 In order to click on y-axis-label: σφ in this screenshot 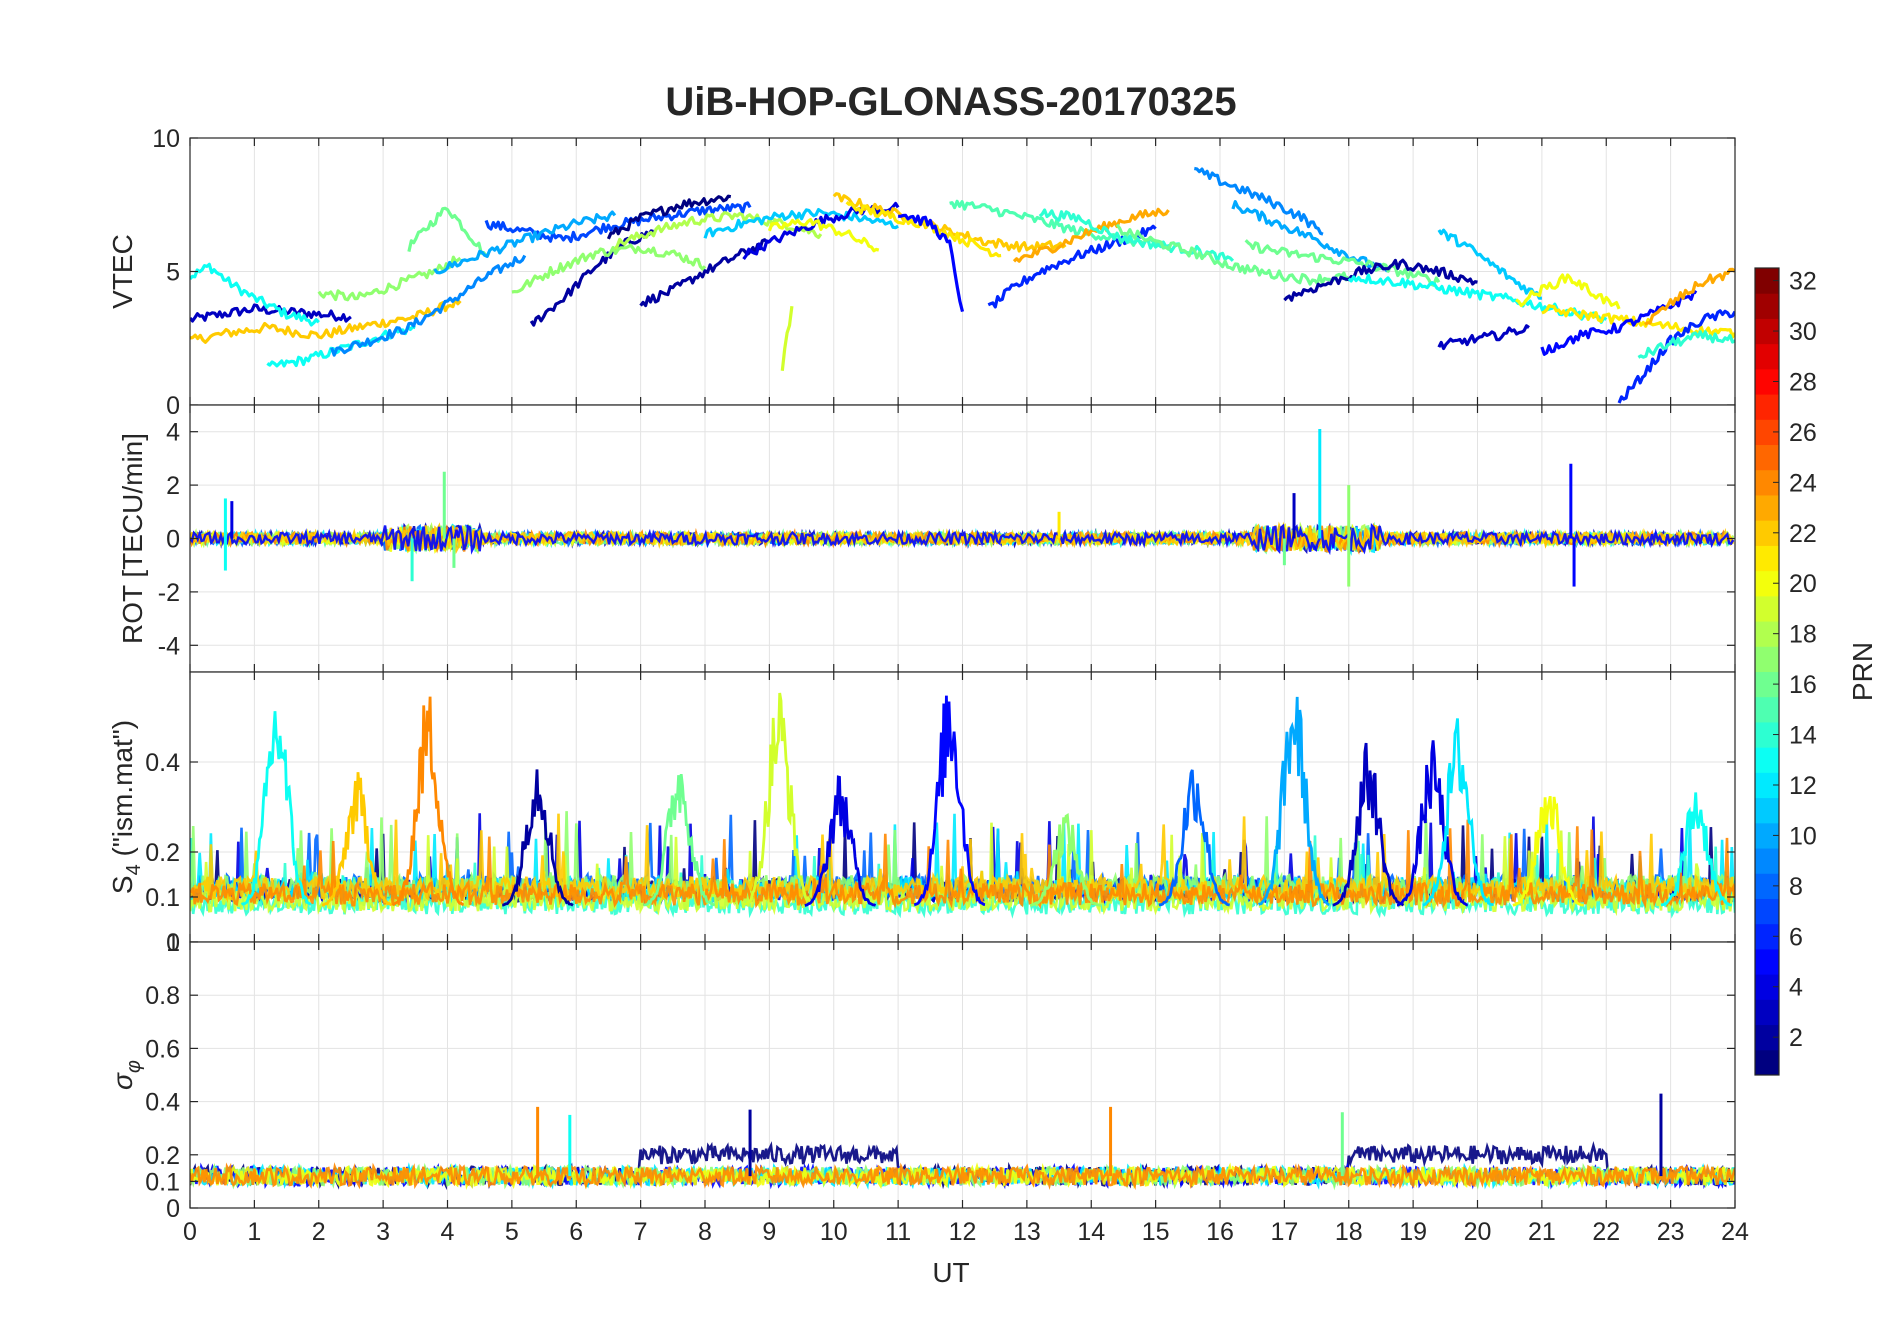, I will do `click(126, 1075)`.